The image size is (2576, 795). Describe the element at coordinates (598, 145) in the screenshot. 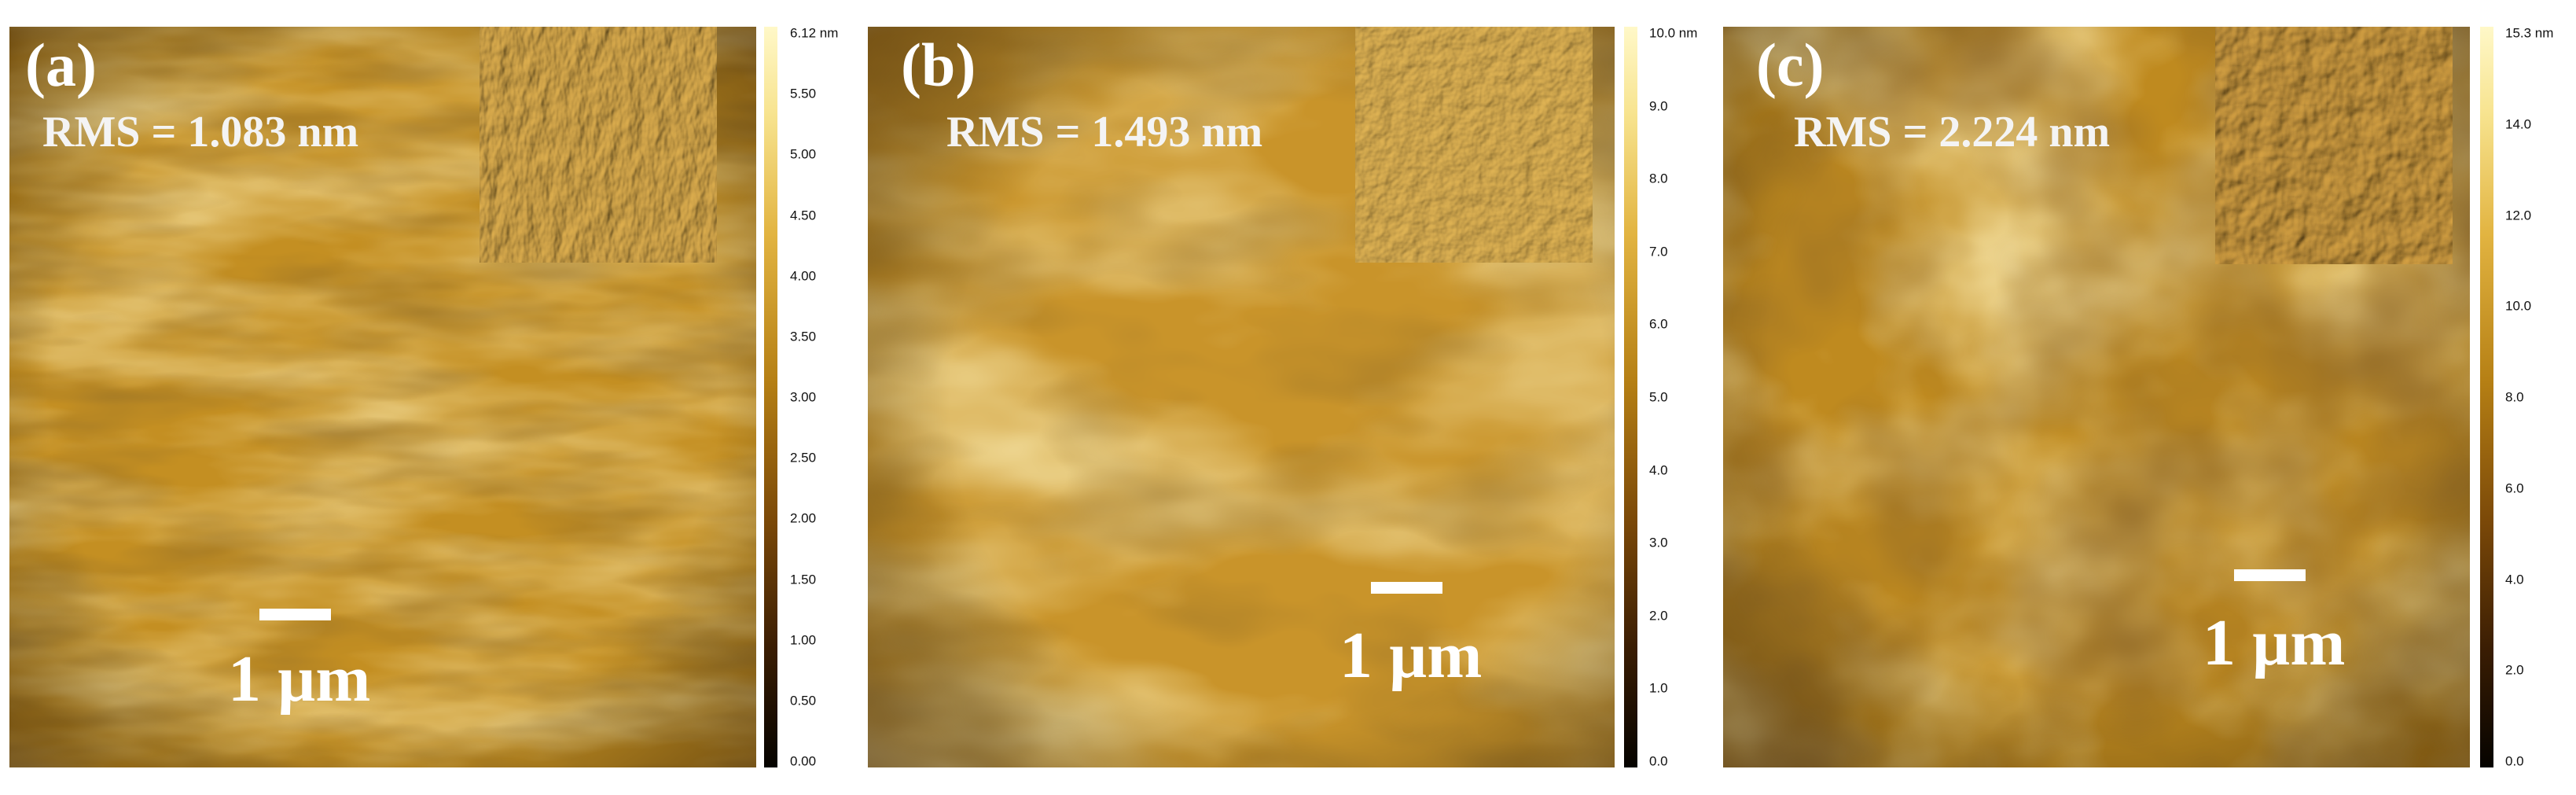

I see `phase-inset-a` at that location.